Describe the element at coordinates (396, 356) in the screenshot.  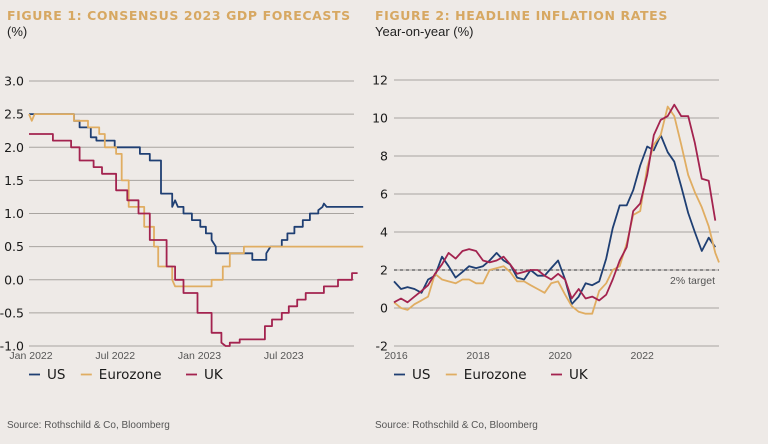
I see `x-tick-label: 2016` at that location.